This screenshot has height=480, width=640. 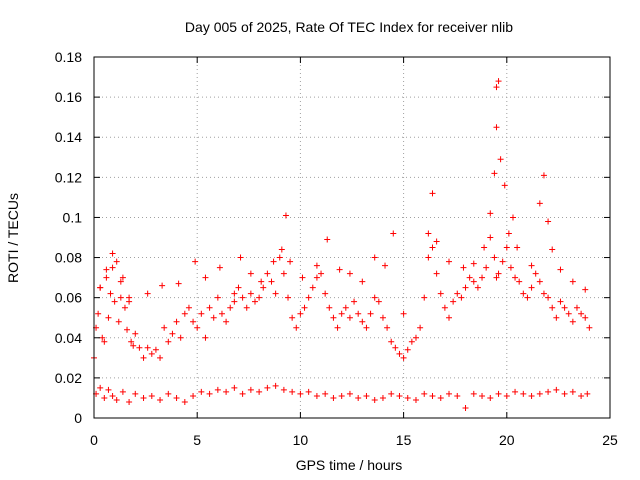 I want to click on y-tick-label: 0.16, so click(x=68, y=97).